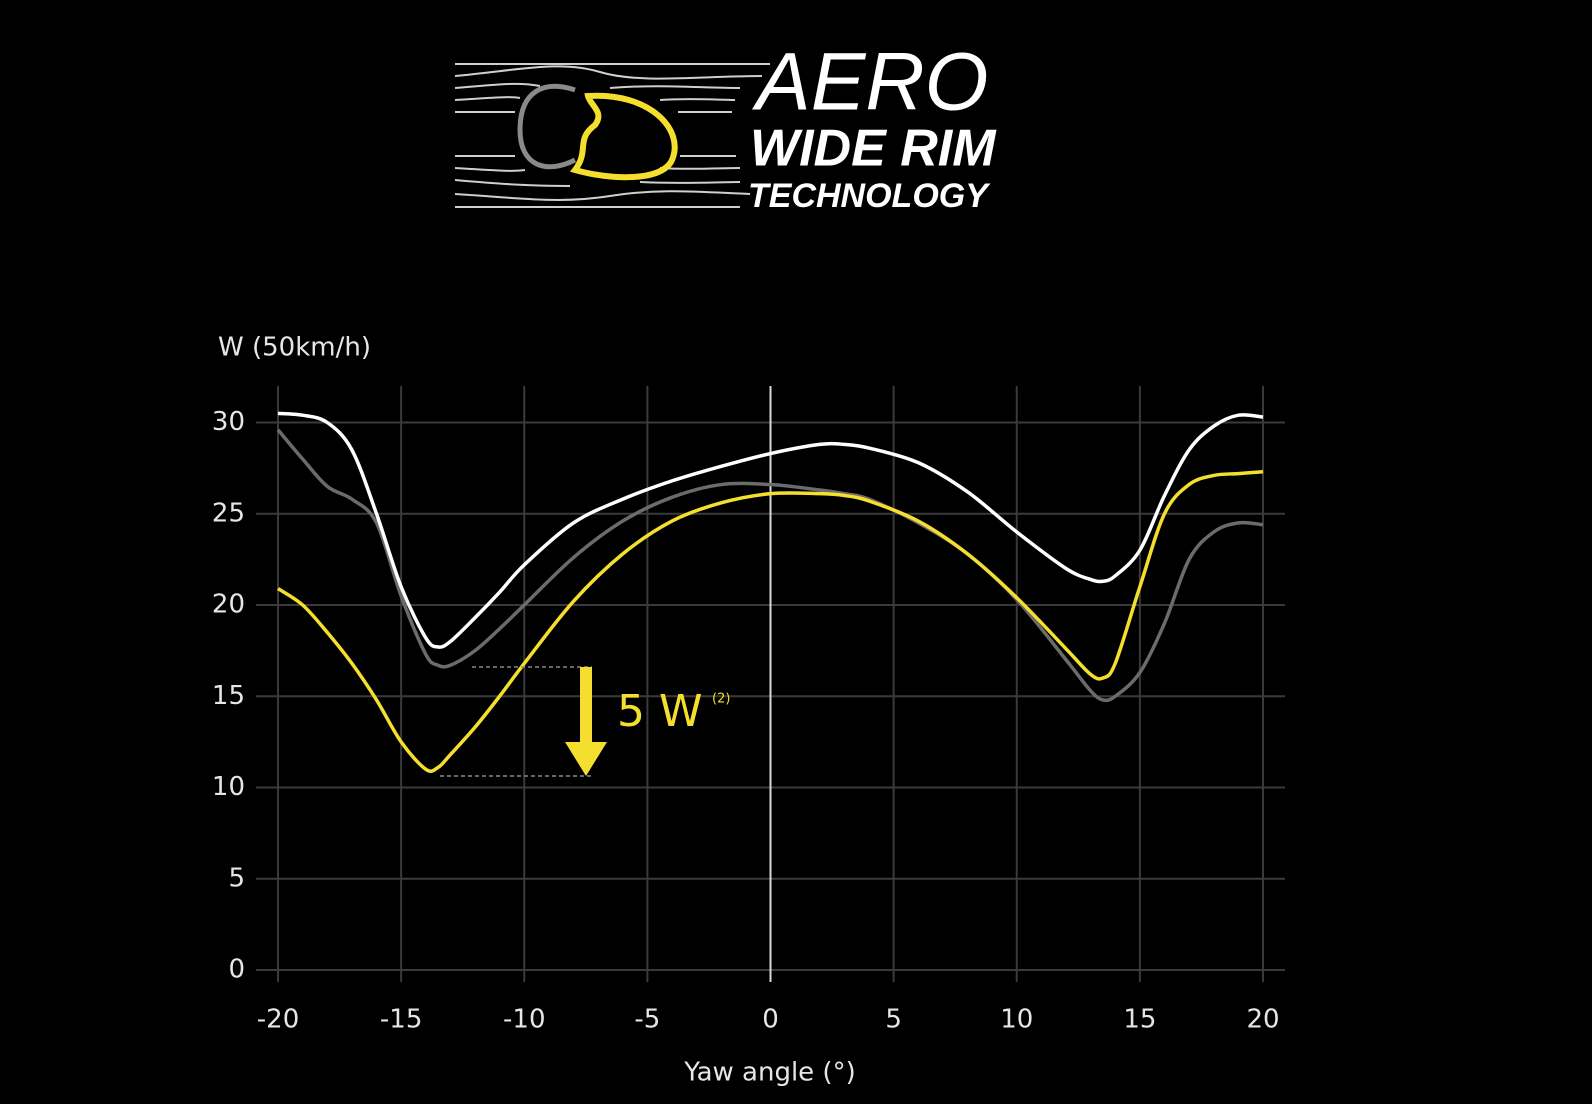 This screenshot has height=1104, width=1592. I want to click on x-axis-label: Yaw angle (°), so click(769, 1073).